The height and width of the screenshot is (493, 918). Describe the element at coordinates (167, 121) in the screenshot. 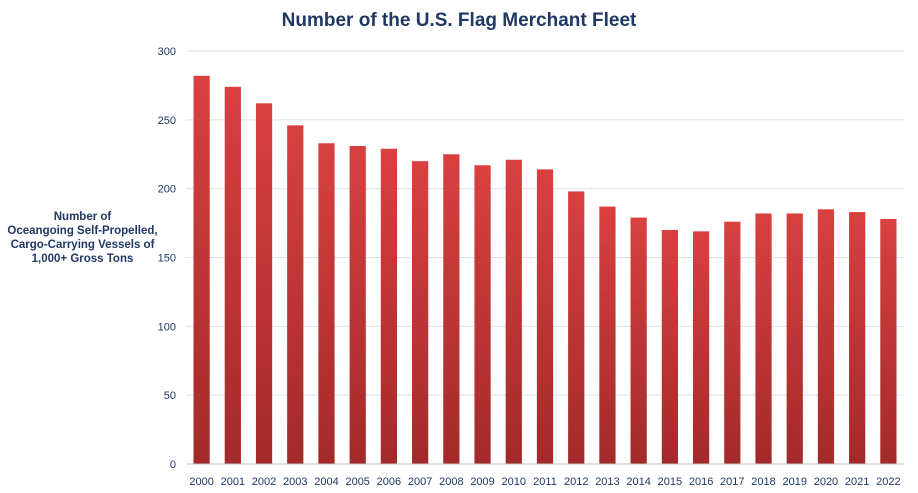

I see `y-tick-label-250: 250` at that location.